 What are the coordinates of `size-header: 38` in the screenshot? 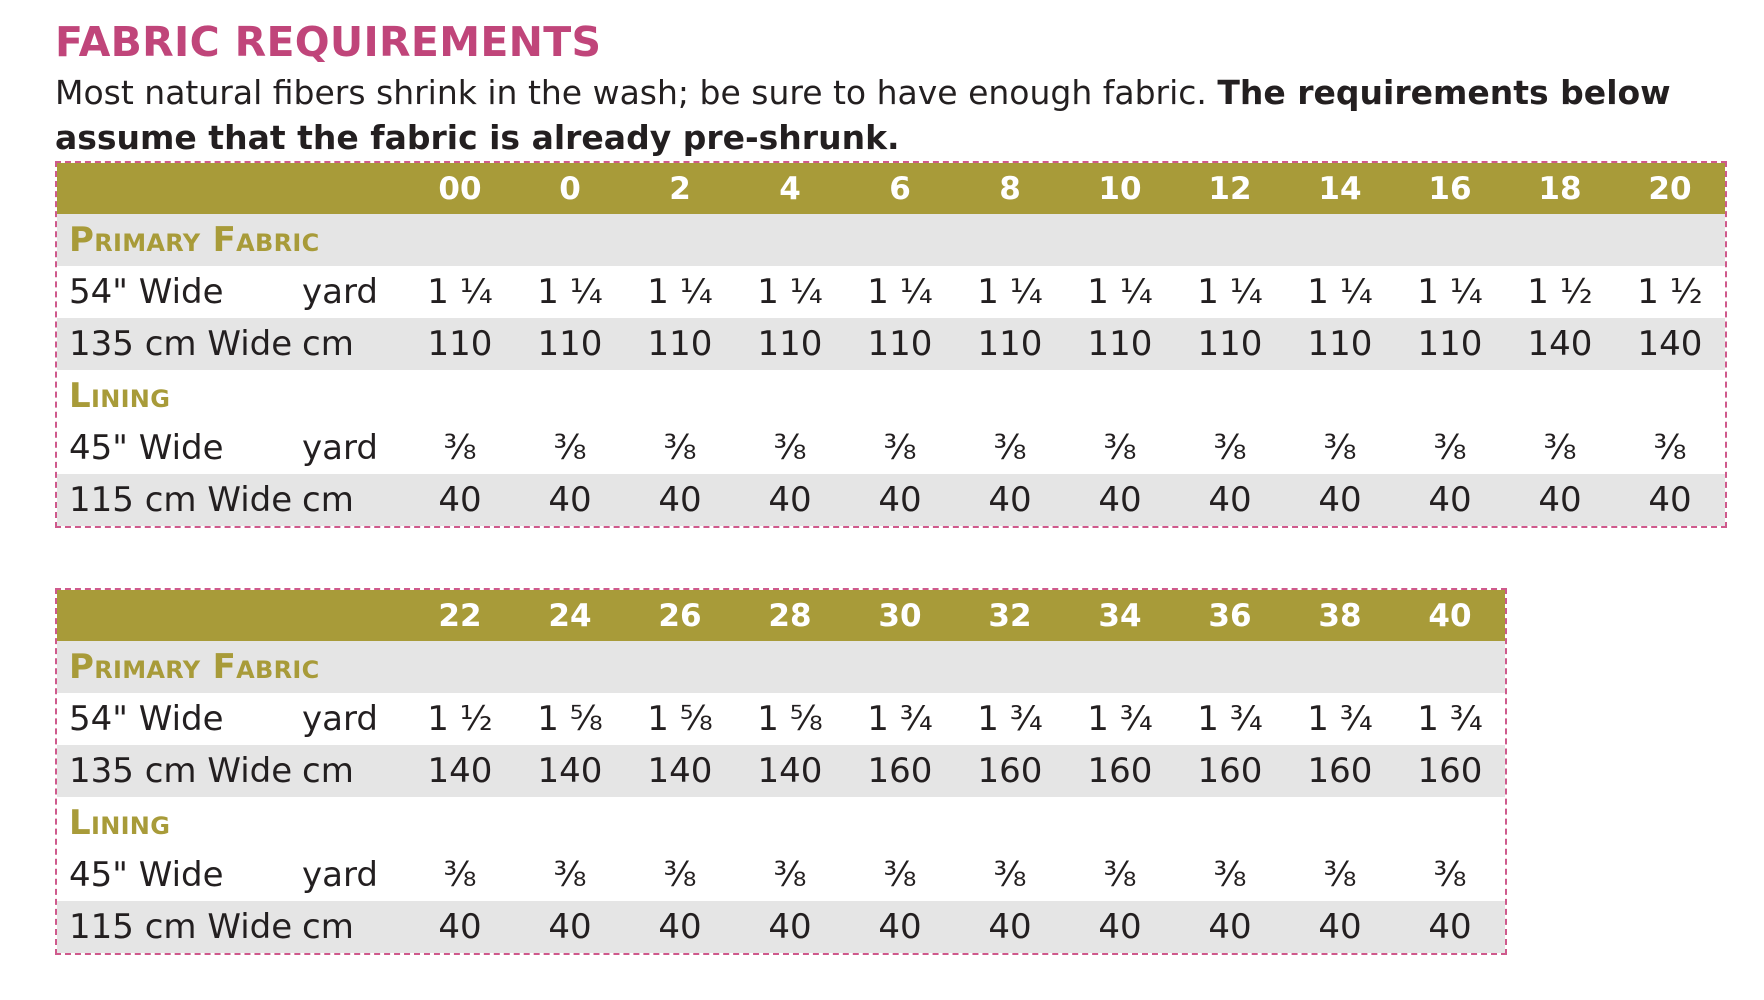 It's located at (1340, 615).